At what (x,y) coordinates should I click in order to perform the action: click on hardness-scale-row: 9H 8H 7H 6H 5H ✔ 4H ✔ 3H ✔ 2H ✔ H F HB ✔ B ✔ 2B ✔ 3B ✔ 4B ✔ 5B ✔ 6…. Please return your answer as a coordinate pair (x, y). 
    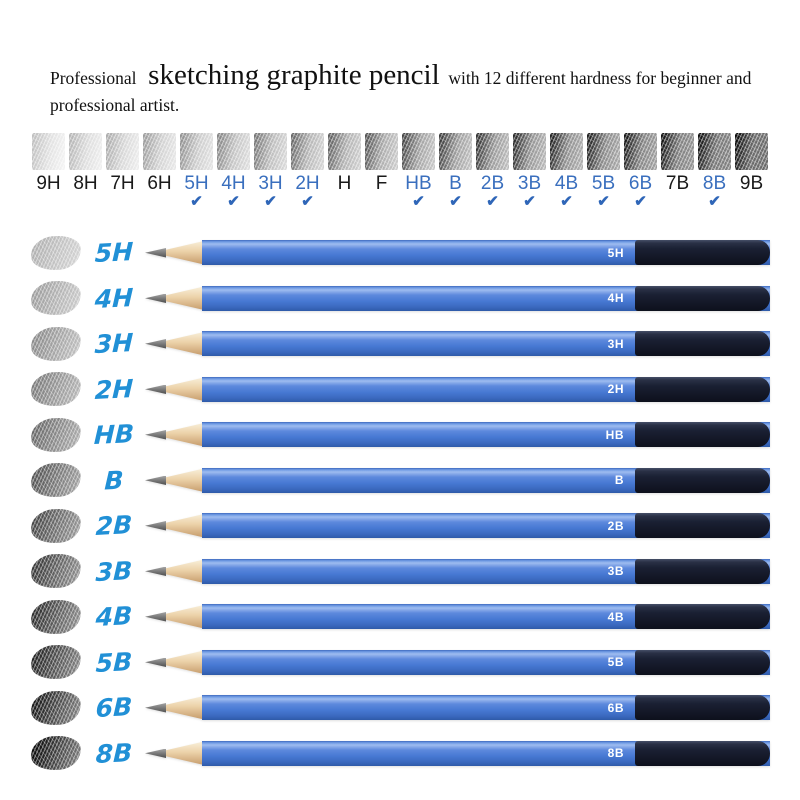
    Looking at the image, I should click on (400, 172).